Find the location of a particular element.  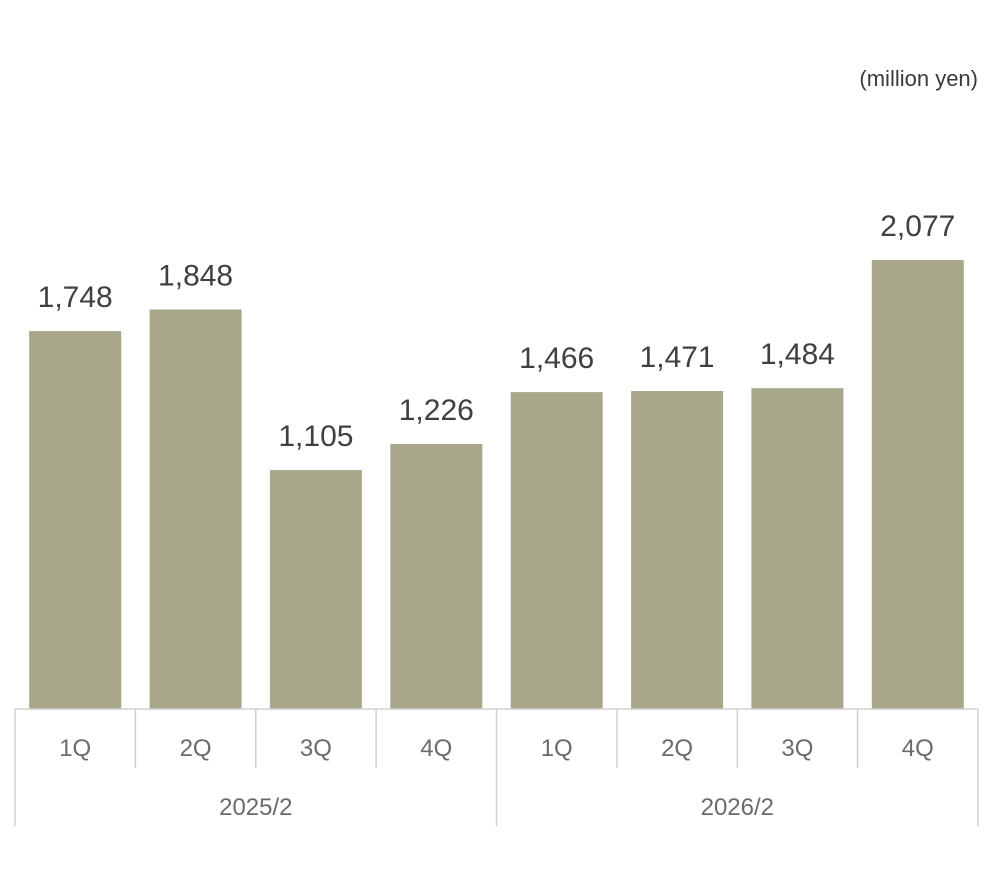

data-label-3: 1,105 is located at coordinates (315, 436).